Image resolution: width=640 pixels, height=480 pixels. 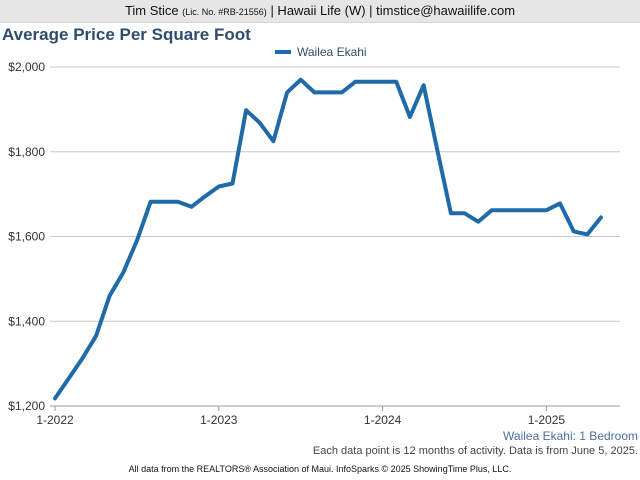 I want to click on agent-name: Tim Stice, so click(x=151, y=10).